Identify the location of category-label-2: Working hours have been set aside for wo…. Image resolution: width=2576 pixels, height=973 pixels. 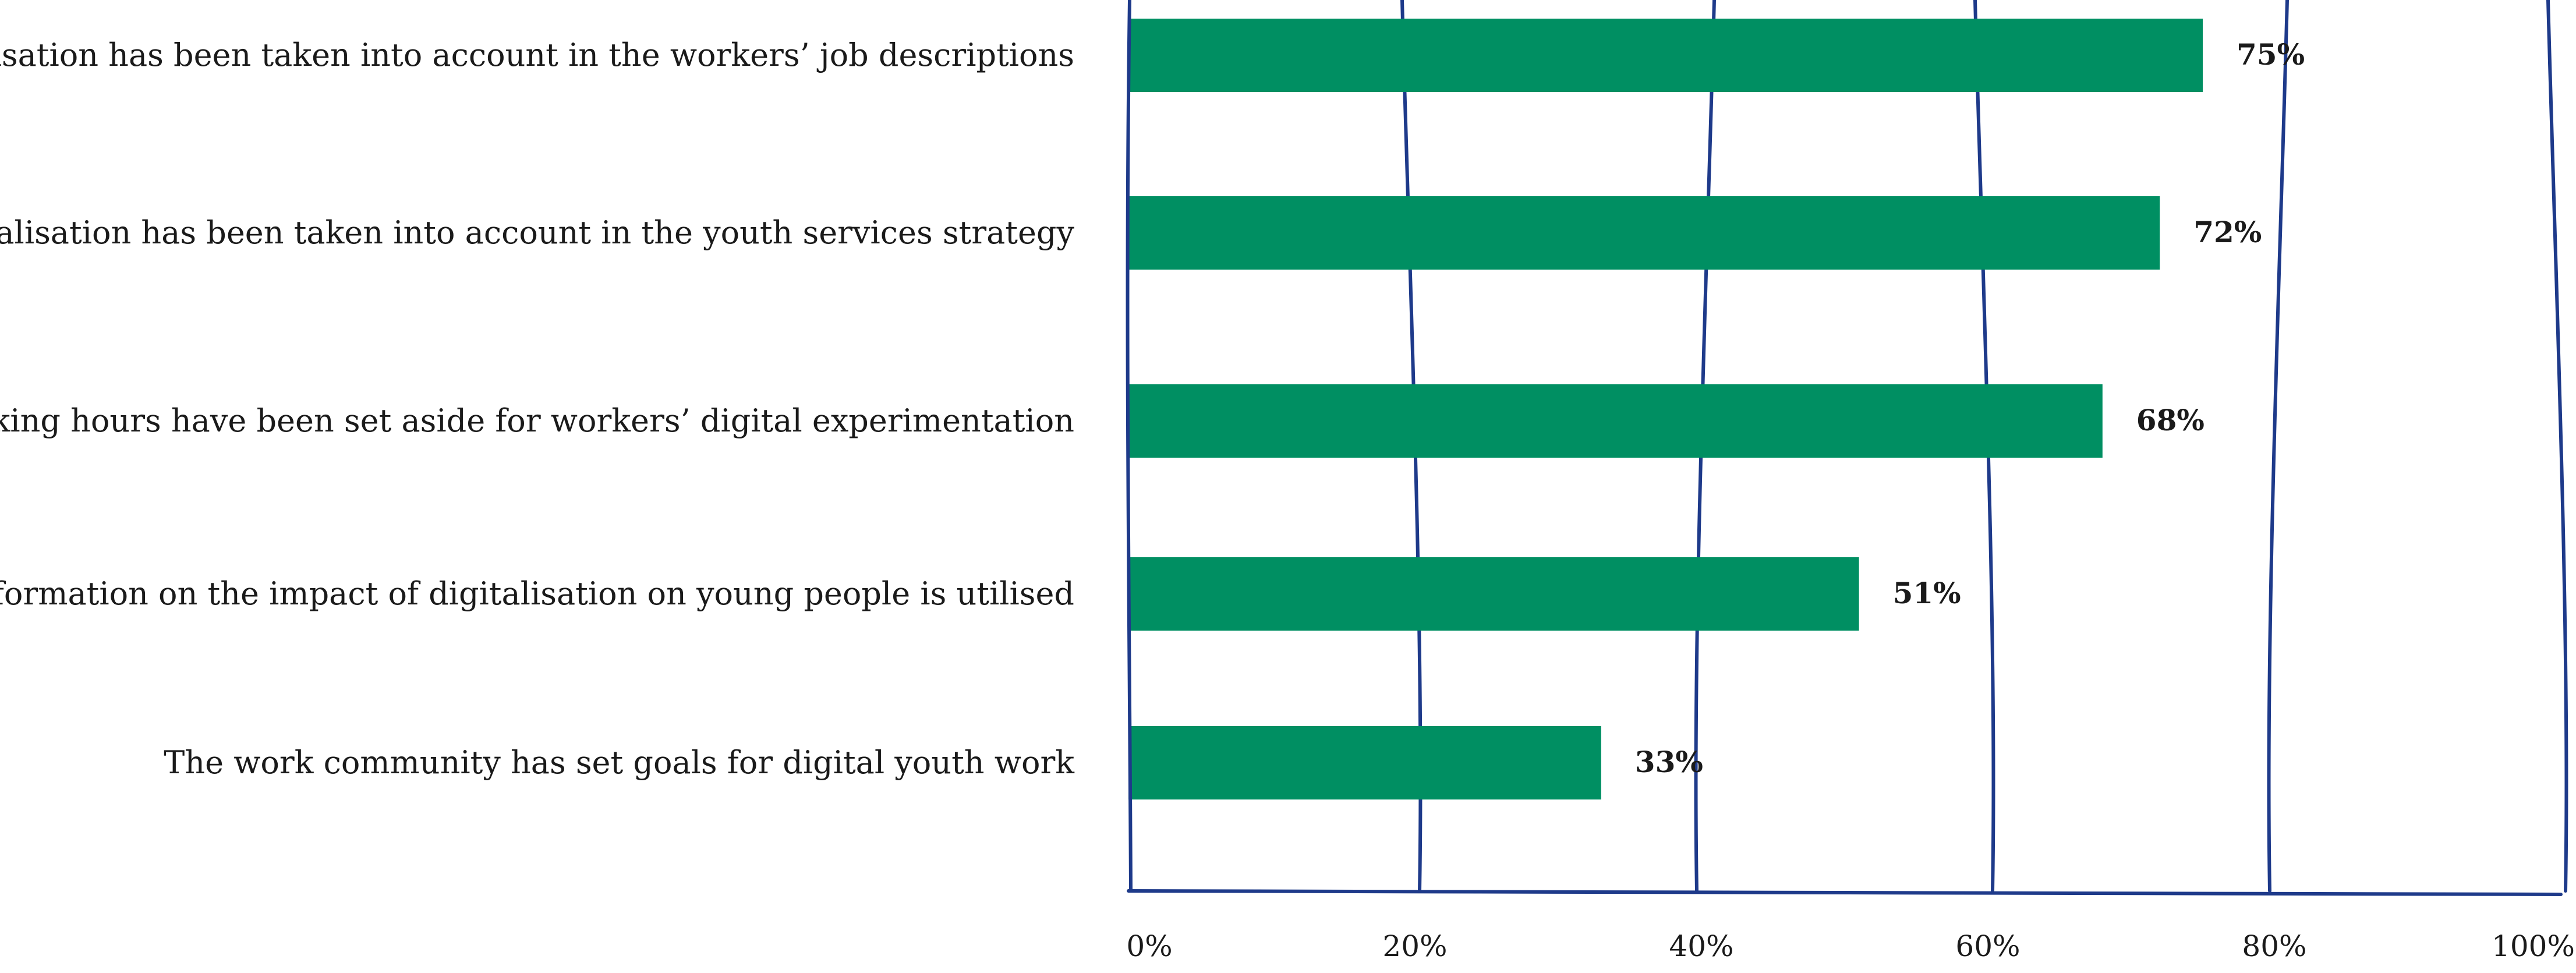
(537, 421).